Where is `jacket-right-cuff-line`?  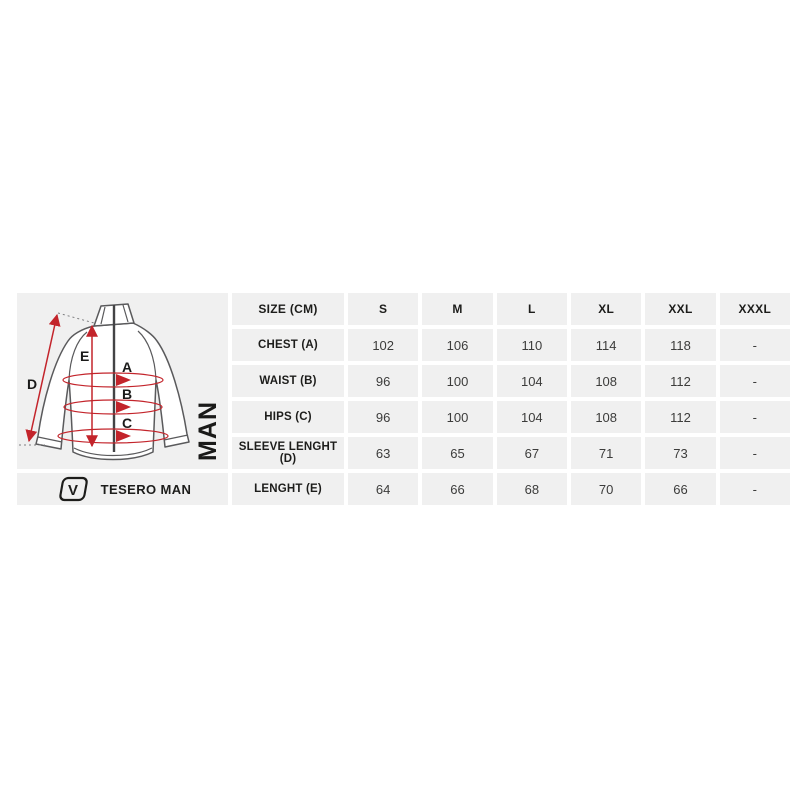 jacket-right-cuff-line is located at coordinates (176, 437).